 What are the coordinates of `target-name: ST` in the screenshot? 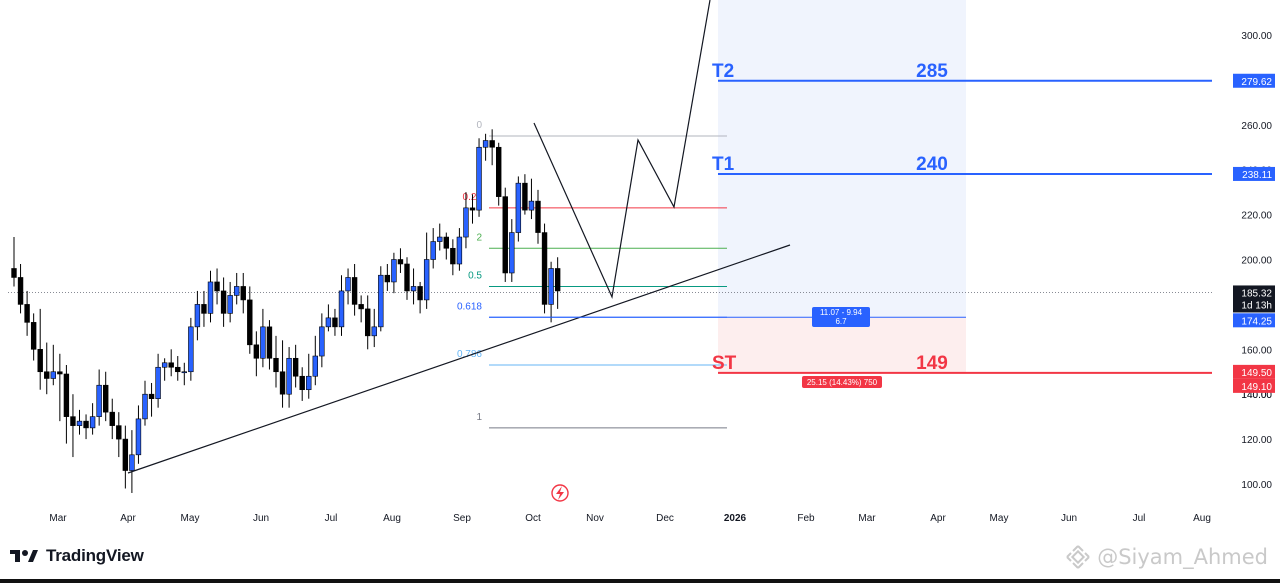 It's located at (724, 363).